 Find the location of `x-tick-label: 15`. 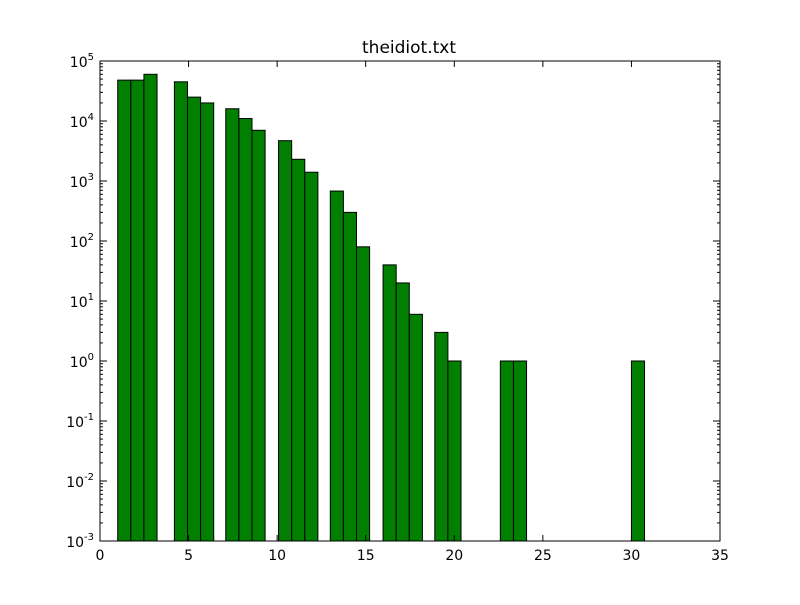

x-tick-label: 15 is located at coordinates (366, 556).